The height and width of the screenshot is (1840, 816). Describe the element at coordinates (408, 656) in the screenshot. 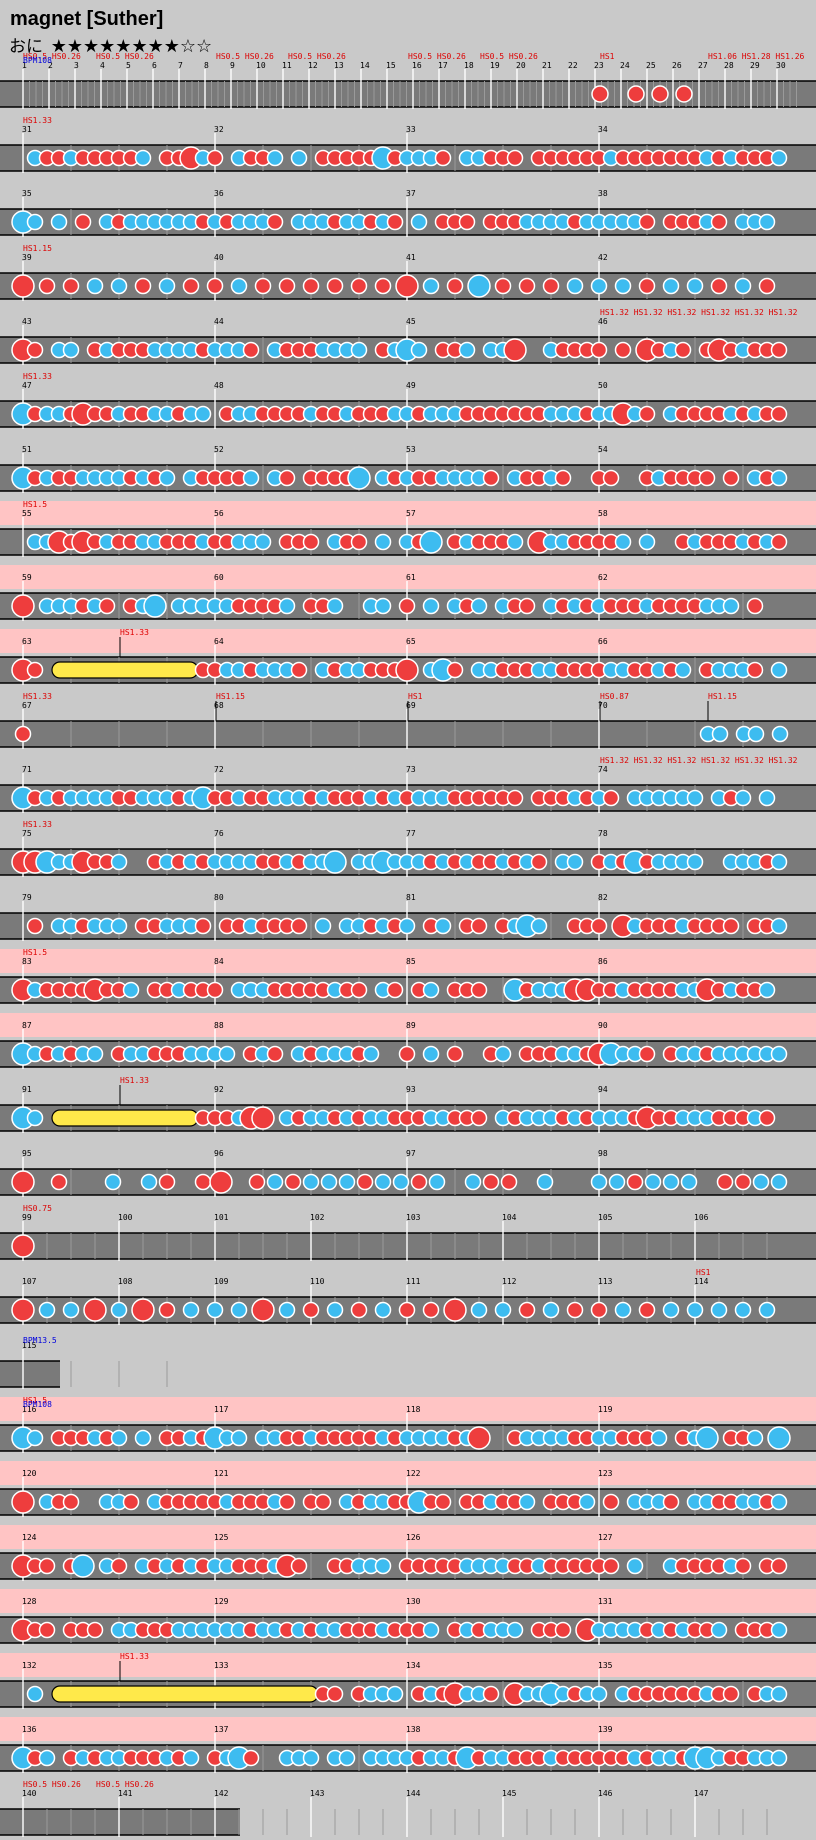

I see `chart-row: 63 64 65 66 HS1.33` at that location.